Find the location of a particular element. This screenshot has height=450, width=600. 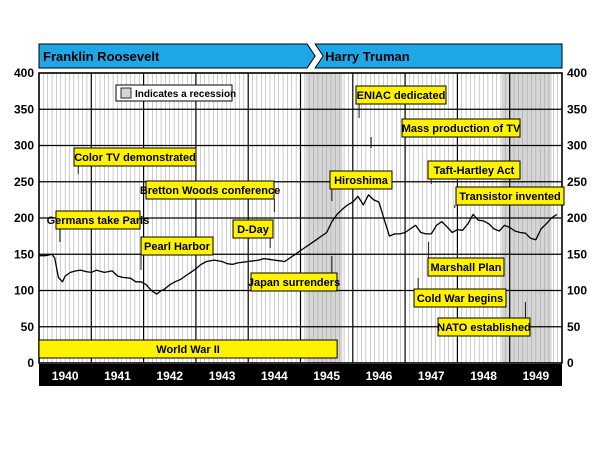

x-tick-year: 1949 is located at coordinates (535, 376).